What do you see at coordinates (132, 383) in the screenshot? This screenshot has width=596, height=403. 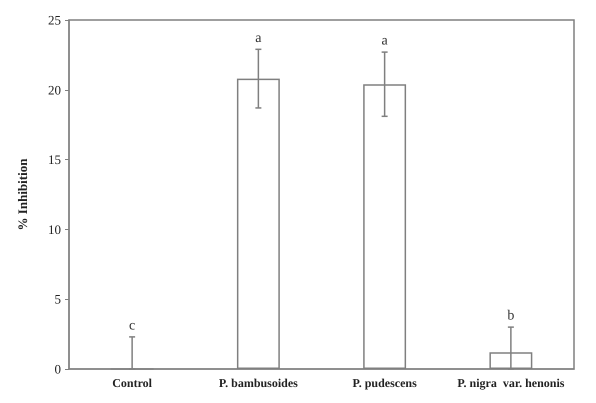 I see `x-tick-label: Control` at bounding box center [132, 383].